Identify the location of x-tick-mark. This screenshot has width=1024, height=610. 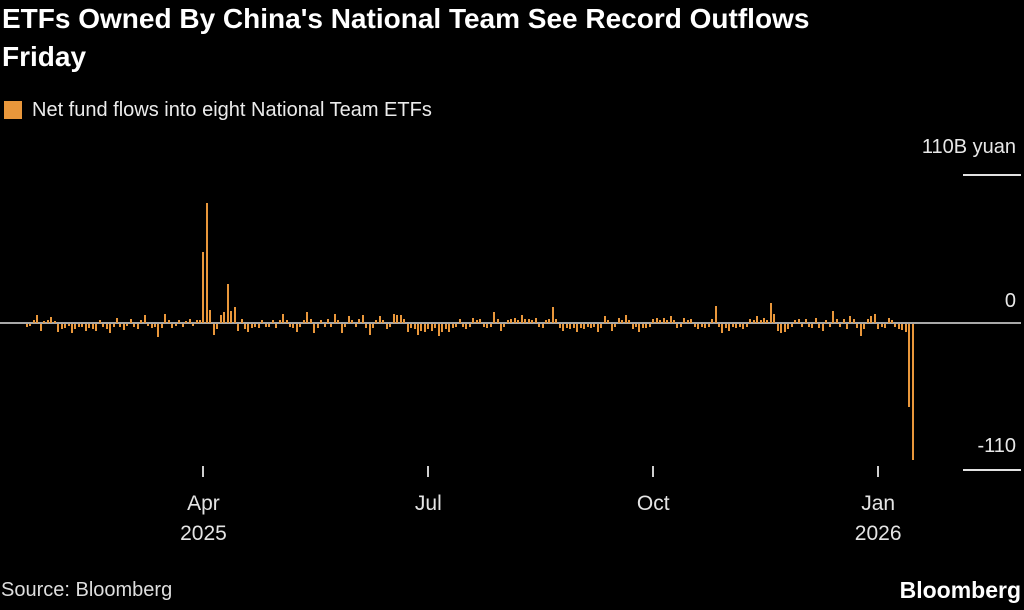
(878, 471).